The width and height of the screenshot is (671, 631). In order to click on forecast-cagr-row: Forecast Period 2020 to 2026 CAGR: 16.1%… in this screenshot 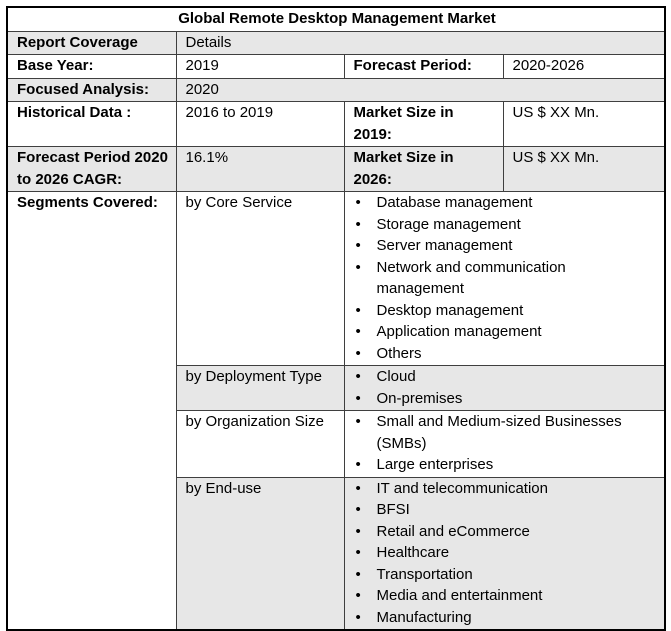, I will do `click(336, 169)`.